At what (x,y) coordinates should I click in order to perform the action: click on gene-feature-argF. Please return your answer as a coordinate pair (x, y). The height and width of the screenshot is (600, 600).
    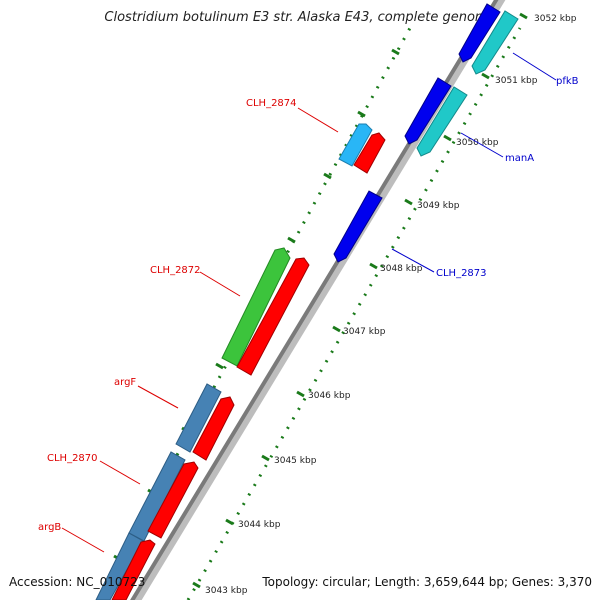
    Looking at the image, I should click on (198, 418).